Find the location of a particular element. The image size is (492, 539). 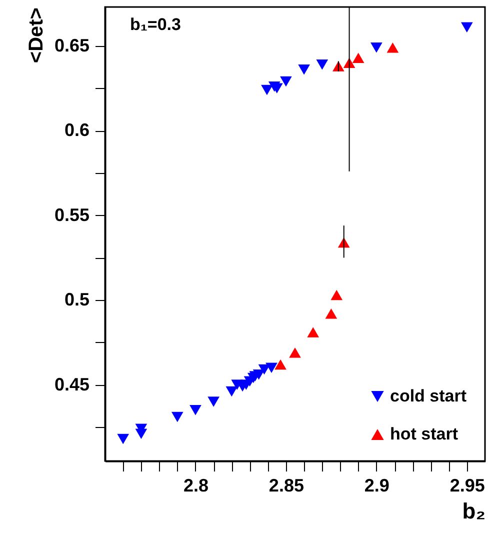

y-tick-label: 0.55 is located at coordinates (72, 214).